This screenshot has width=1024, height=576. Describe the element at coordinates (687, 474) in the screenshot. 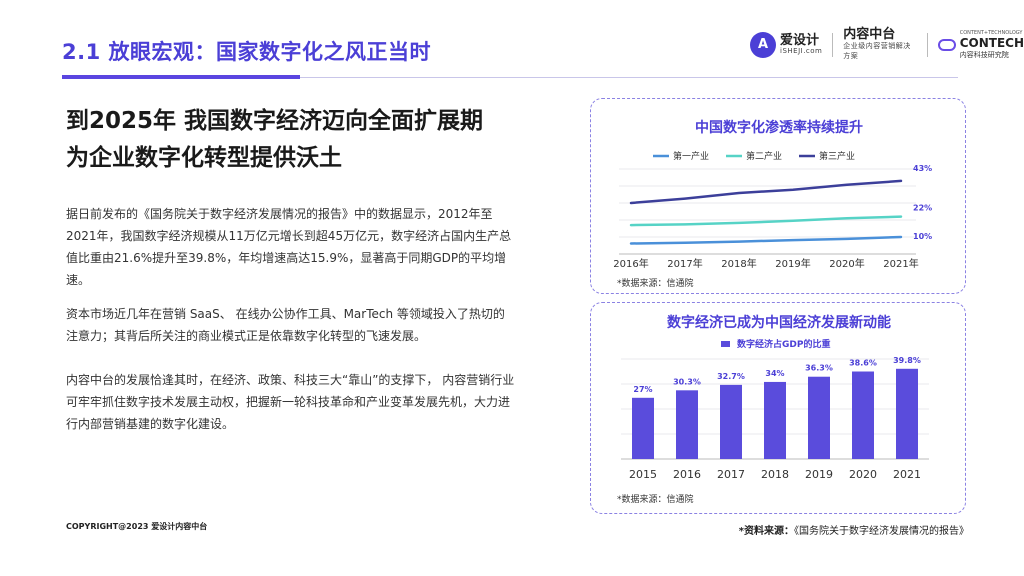

I see `x-tick-label: 2016` at that location.